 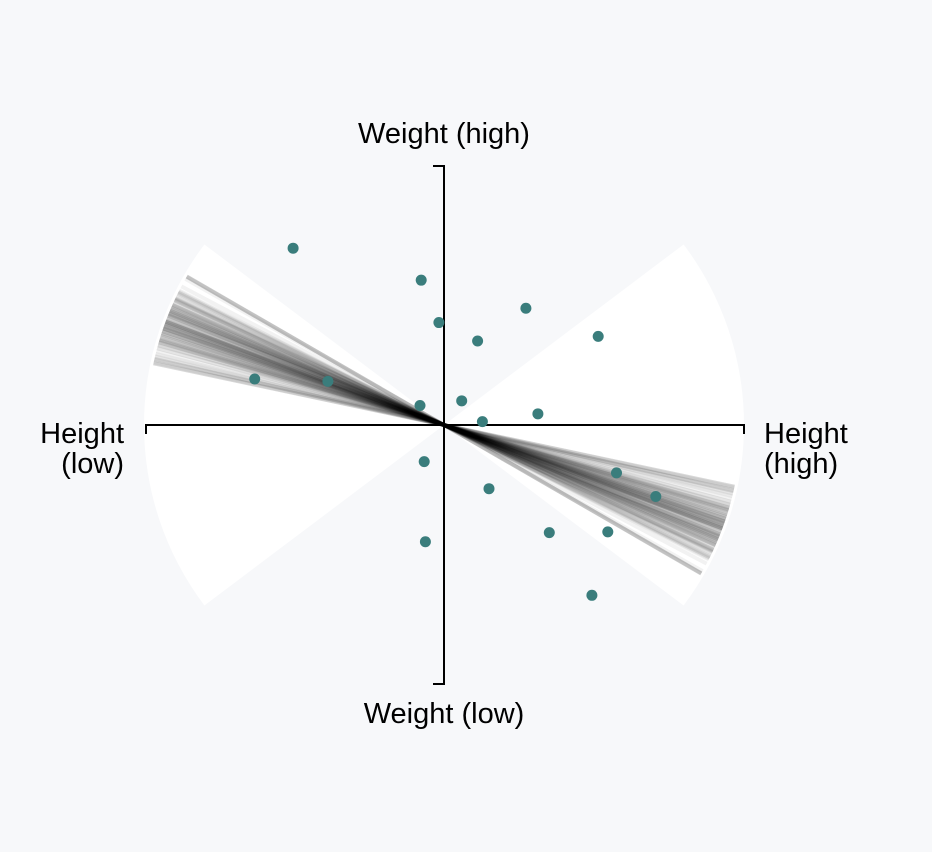 What do you see at coordinates (92, 464) in the screenshot?
I see `axis-label-left-line2: (low)` at bounding box center [92, 464].